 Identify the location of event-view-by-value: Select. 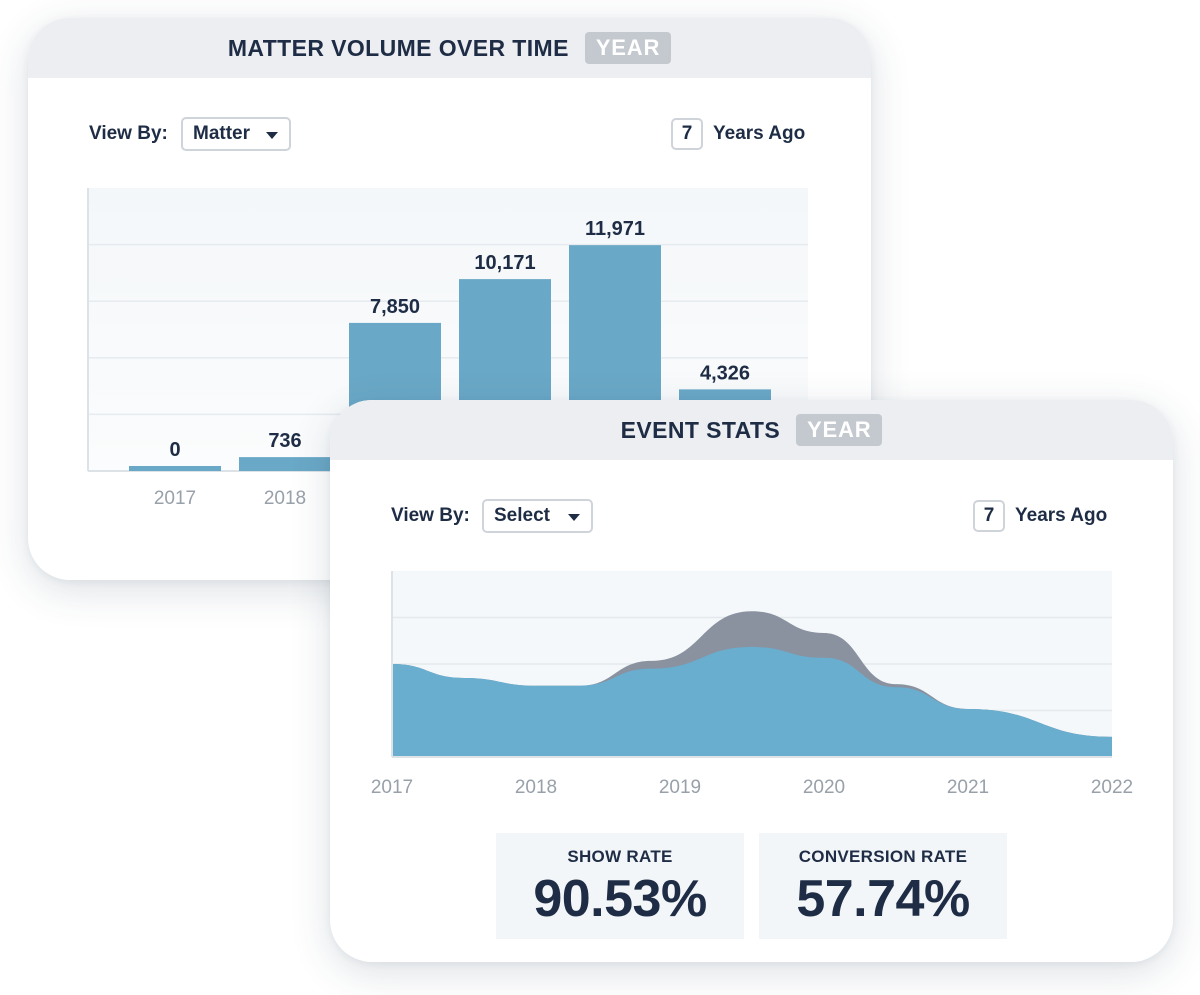
(522, 515).